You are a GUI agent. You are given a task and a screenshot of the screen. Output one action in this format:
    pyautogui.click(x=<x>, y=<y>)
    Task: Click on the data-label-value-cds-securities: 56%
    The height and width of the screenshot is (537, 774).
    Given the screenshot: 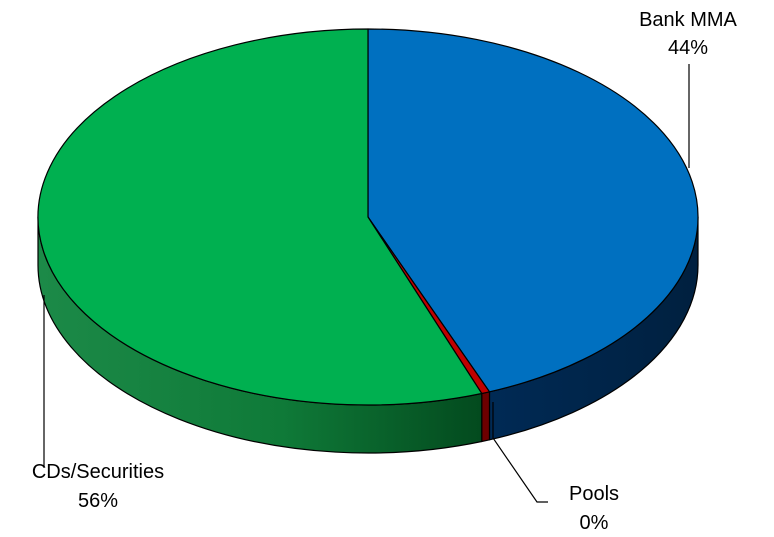 What is the action you would take?
    pyautogui.click(x=98, y=501)
    